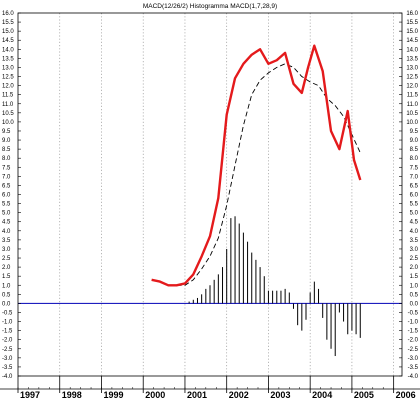 This screenshot has height=400, width=420. What do you see at coordinates (6, 223) in the screenshot?
I see `y-tick-label-left: 4.5` at bounding box center [6, 223].